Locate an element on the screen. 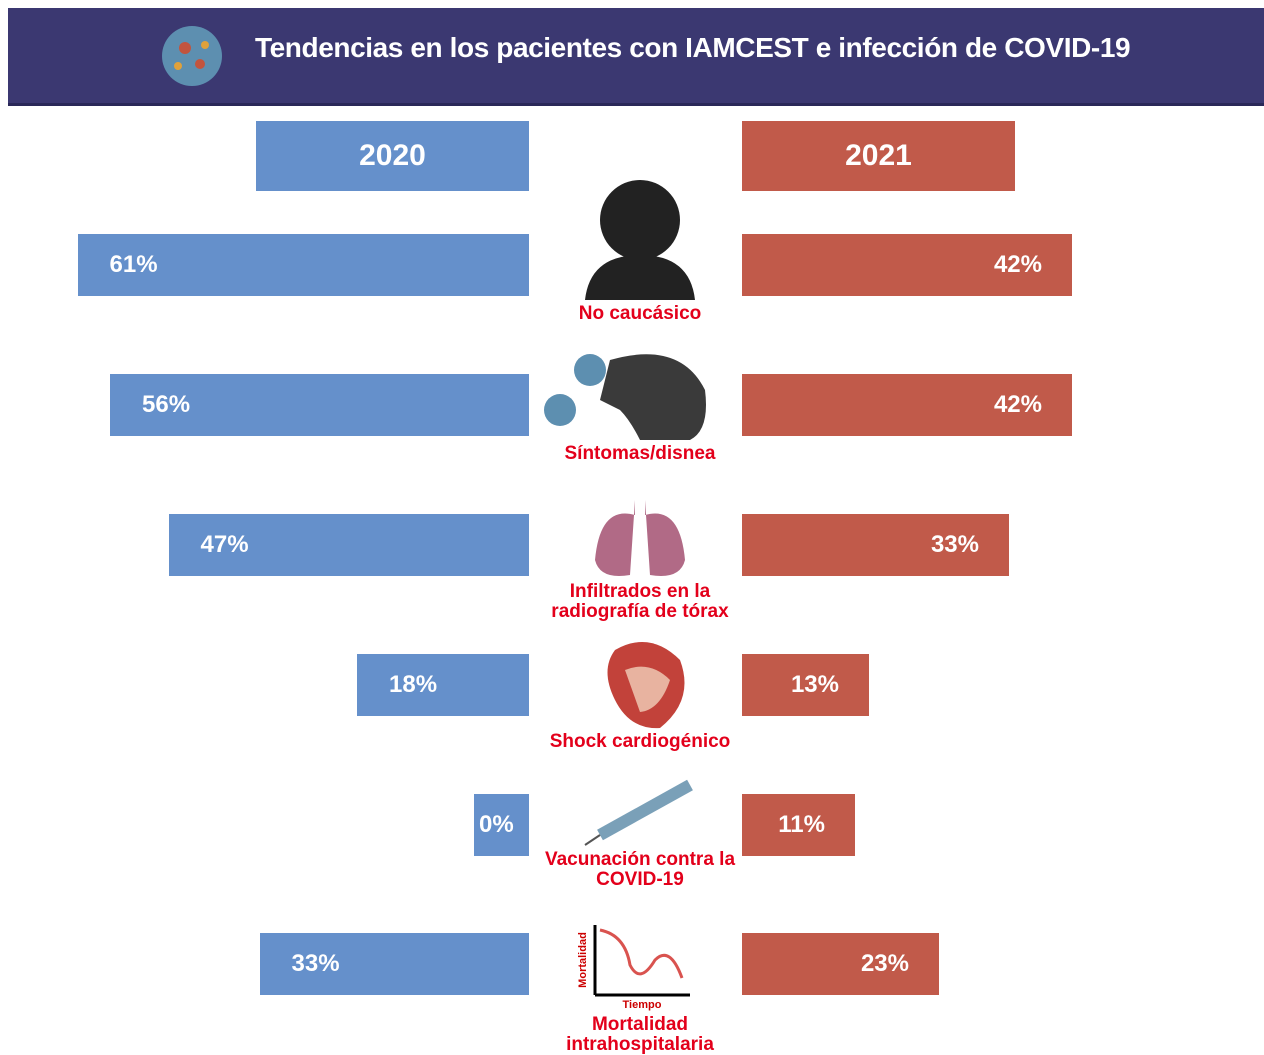 The height and width of the screenshot is (1055, 1264). category-label: Síntomas/disnea is located at coordinates (640, 453).